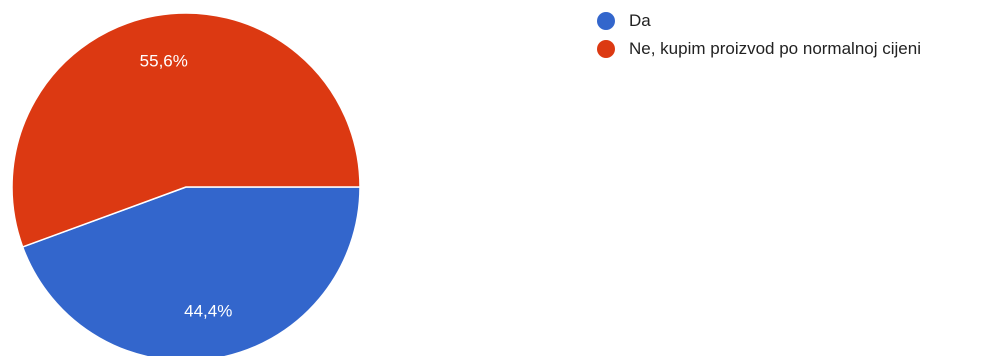 This screenshot has height=356, width=985. I want to click on legend-label-ne: Ne, kupim proizvod po normalnoj cijeni, so click(775, 48).